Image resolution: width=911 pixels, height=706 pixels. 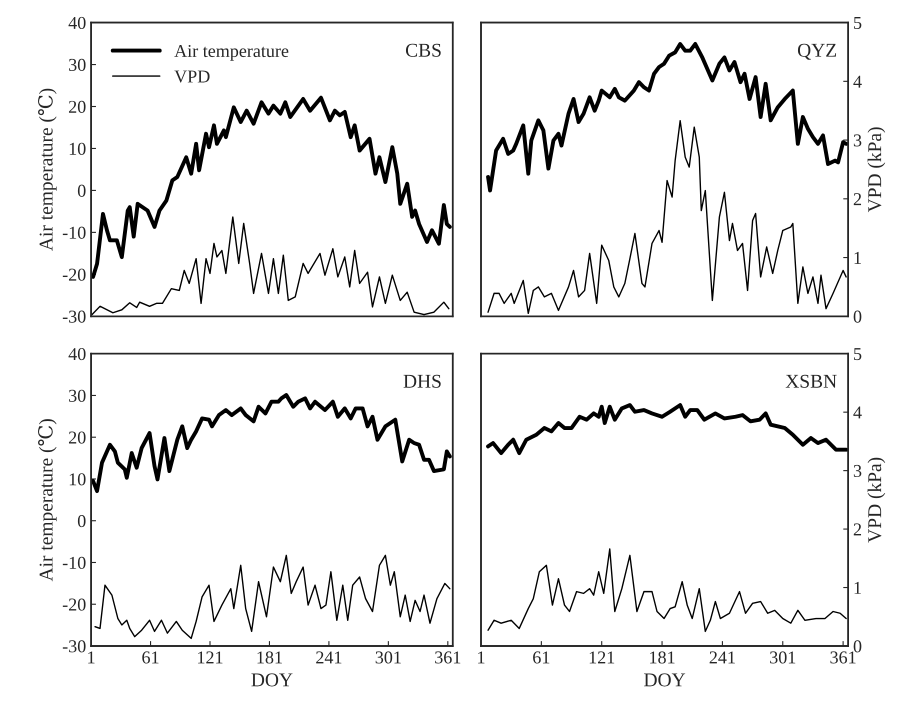 I want to click on text: XSBN, so click(x=811, y=381).